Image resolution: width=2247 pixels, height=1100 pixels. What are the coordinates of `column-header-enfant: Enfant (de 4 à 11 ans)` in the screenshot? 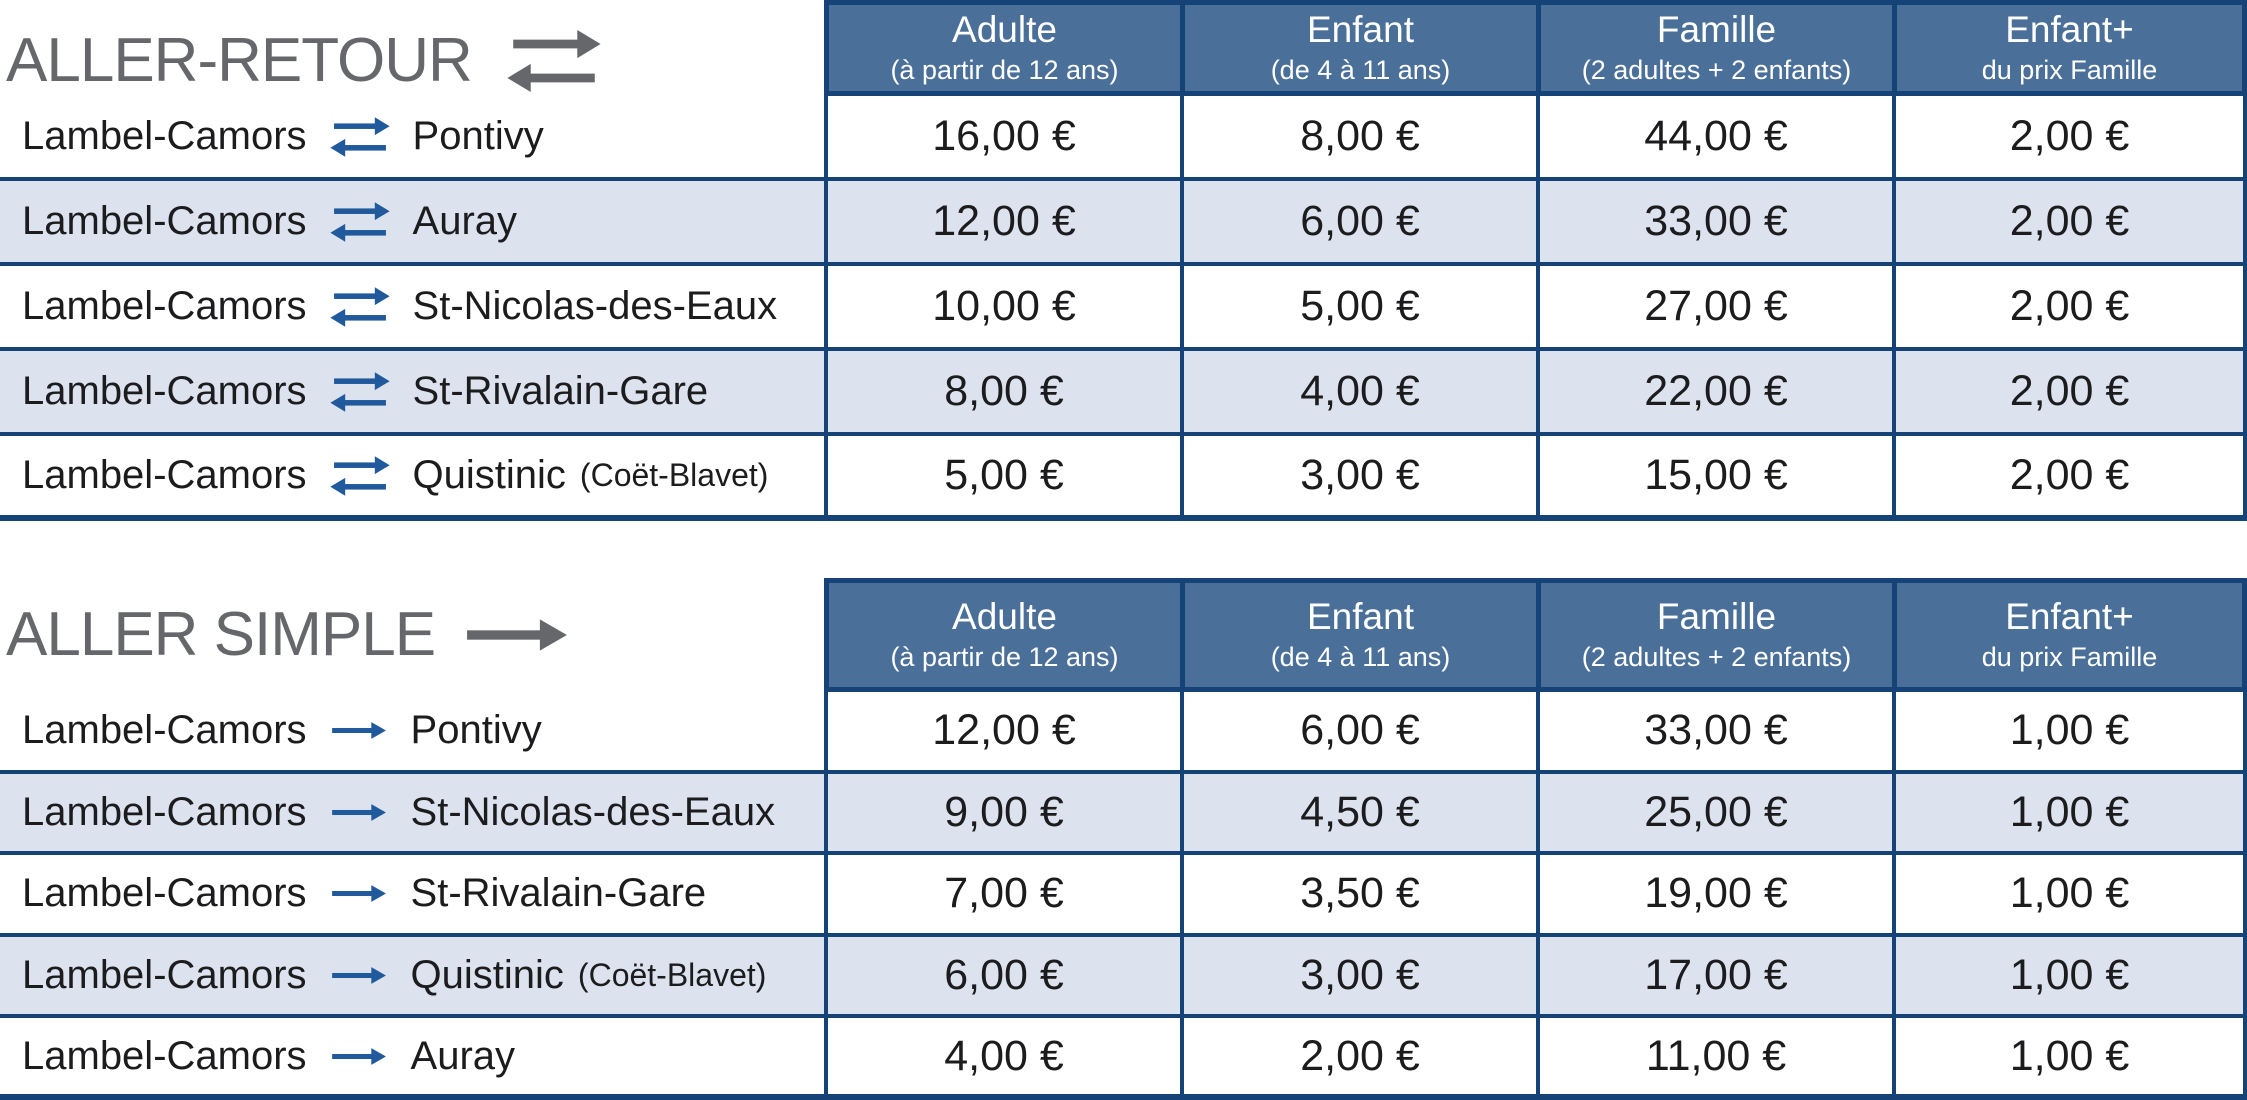 It's located at (1358, 635).